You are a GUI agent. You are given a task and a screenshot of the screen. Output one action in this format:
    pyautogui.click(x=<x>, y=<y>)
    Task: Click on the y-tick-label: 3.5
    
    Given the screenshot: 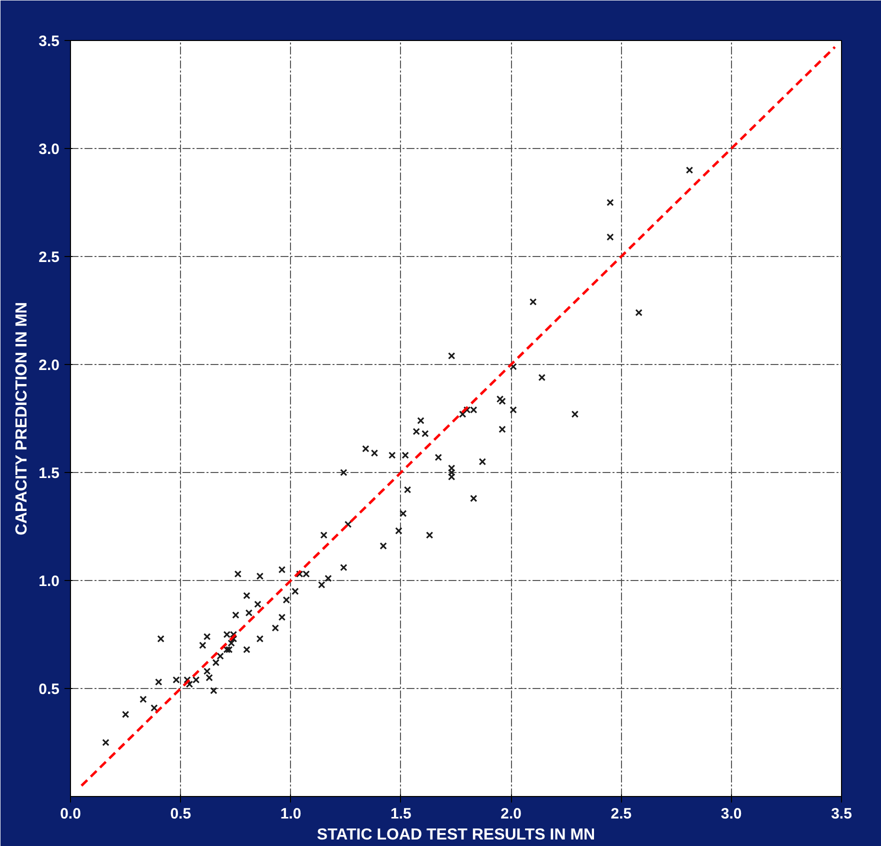 What is the action you would take?
    pyautogui.click(x=49, y=41)
    